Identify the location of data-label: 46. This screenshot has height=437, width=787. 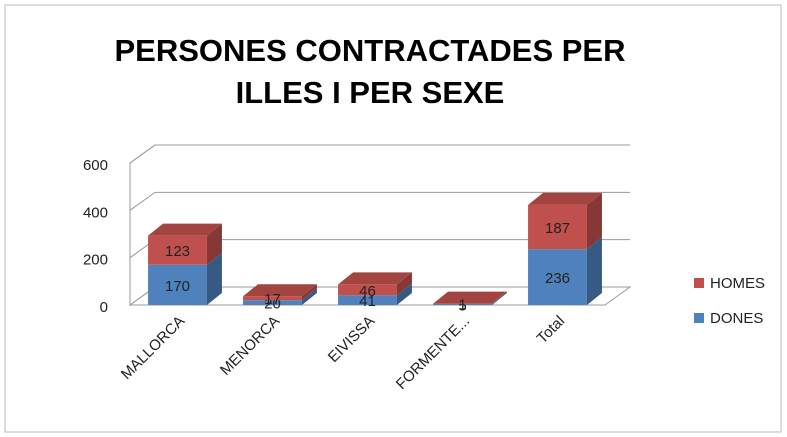
(367, 291).